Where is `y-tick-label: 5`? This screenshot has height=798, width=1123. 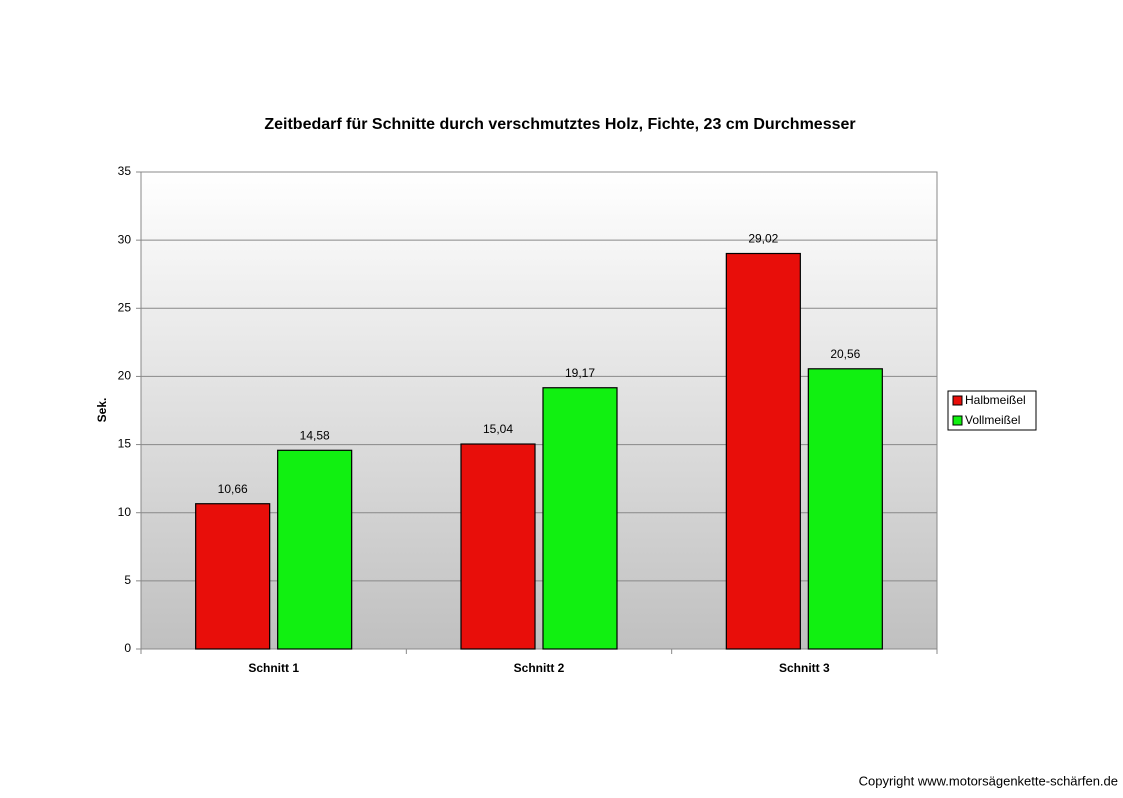
y-tick-label: 5 is located at coordinates (127, 580).